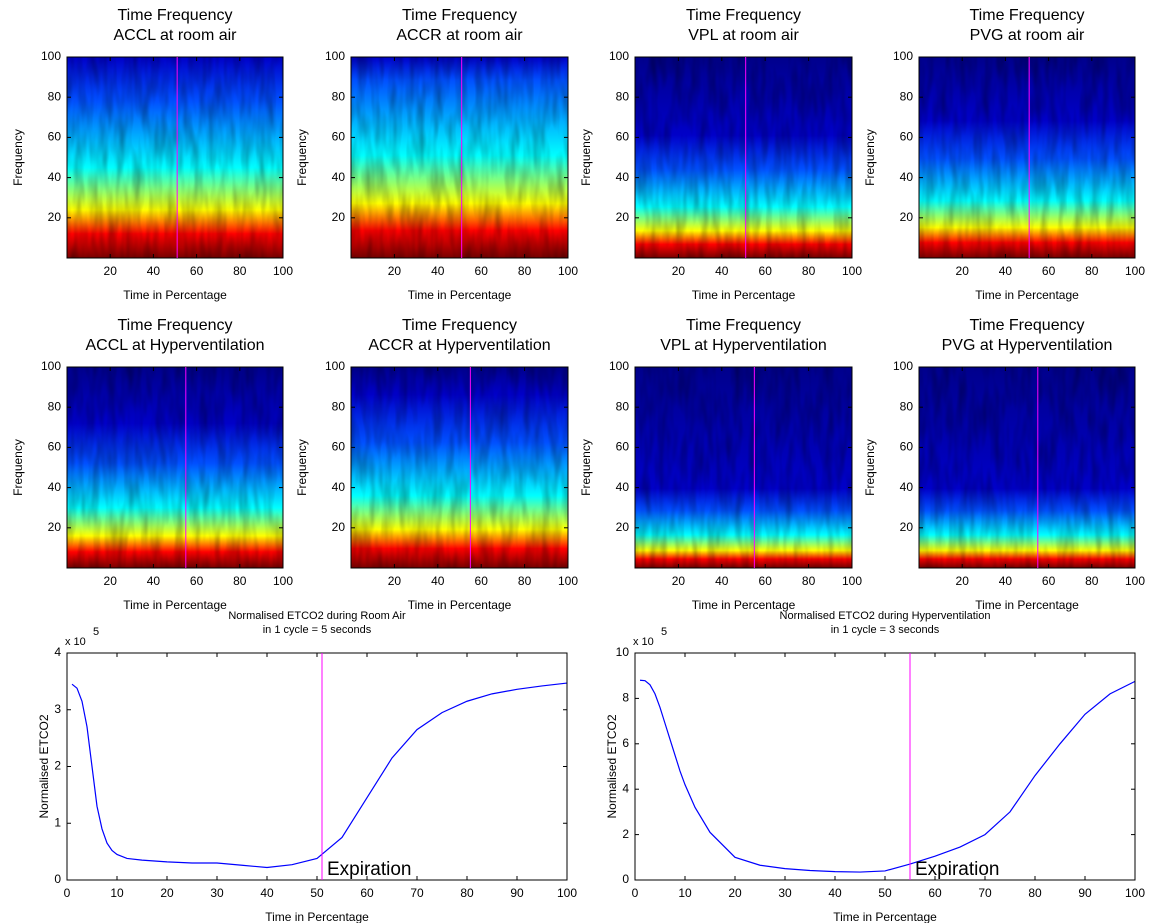 Image resolution: width=1156 pixels, height=923 pixels. I want to click on panel-title: Normalised ETCO2 during Room Air, so click(317, 616).